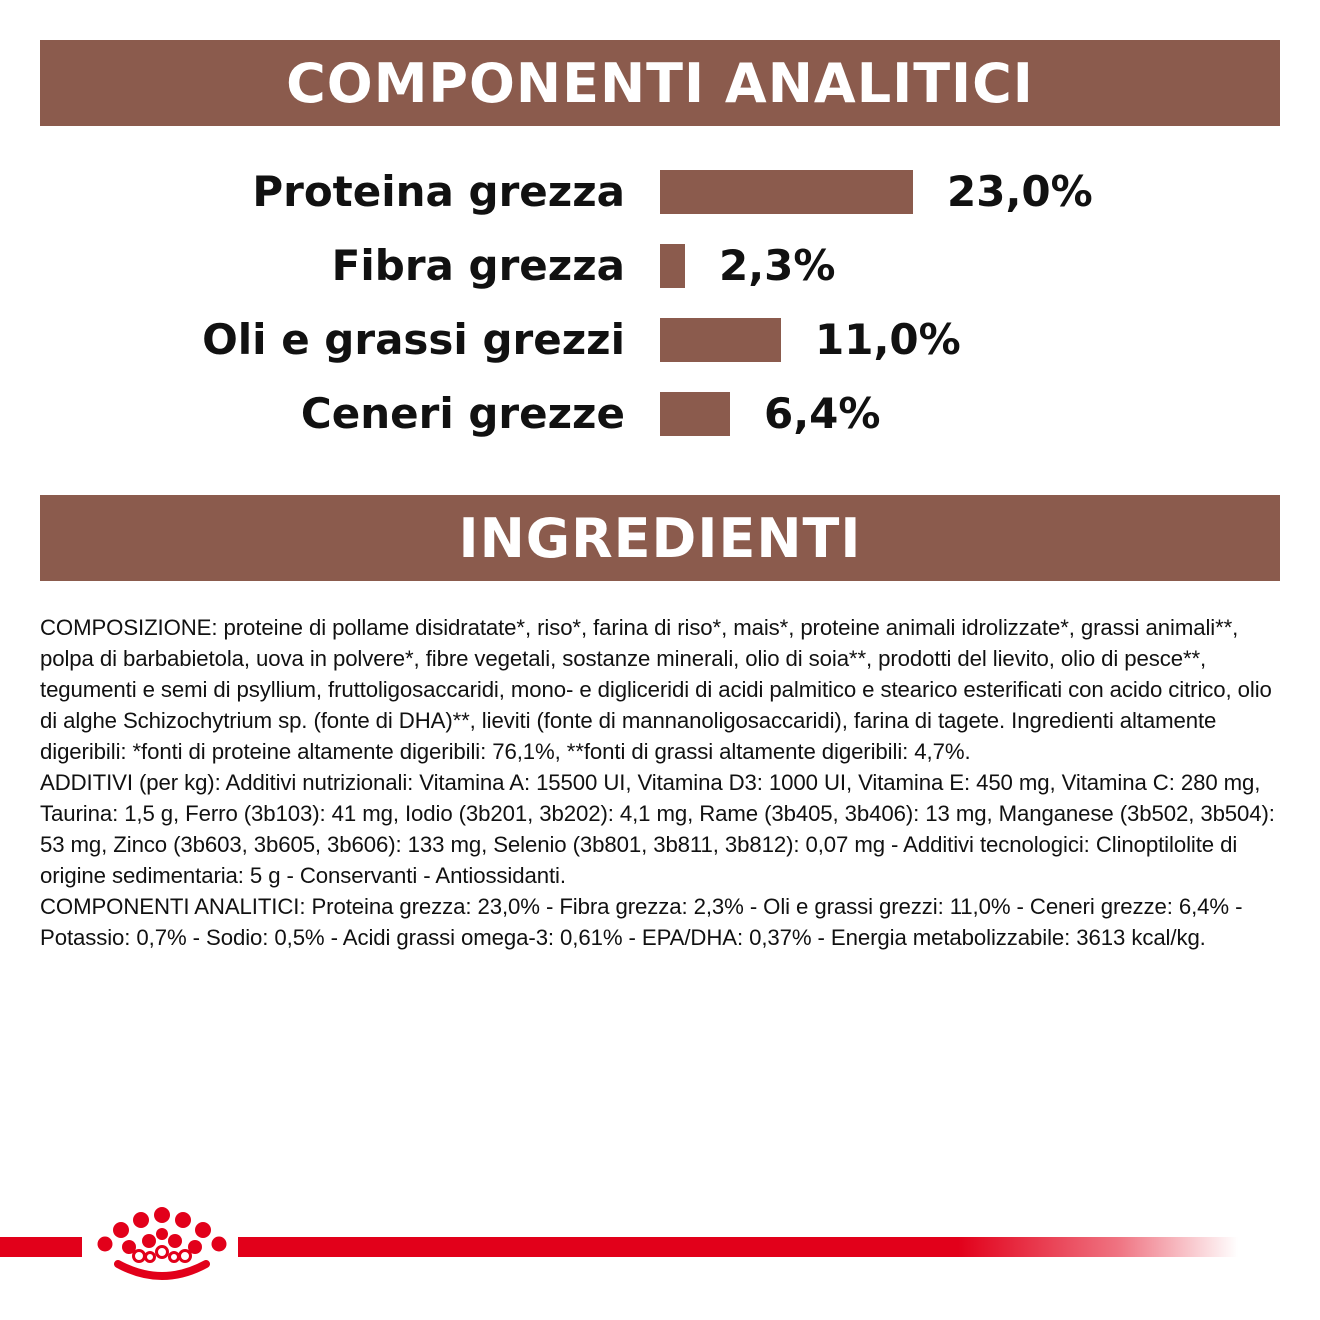 The image size is (1320, 1320). What do you see at coordinates (738, 1247) in the screenshot?
I see `brand-line-right` at bounding box center [738, 1247].